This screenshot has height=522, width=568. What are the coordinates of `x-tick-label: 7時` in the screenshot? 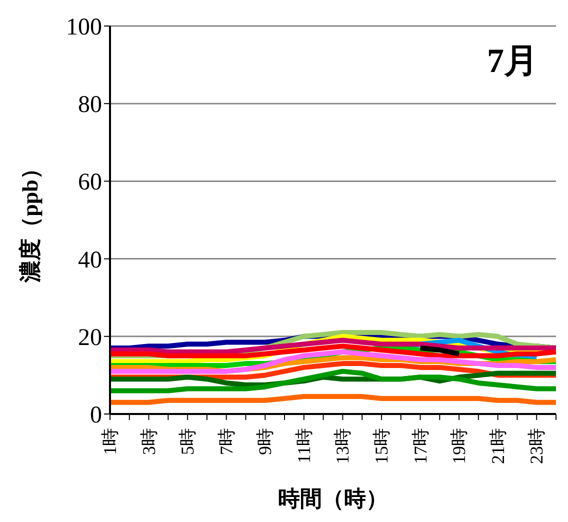 It's located at (226, 441).